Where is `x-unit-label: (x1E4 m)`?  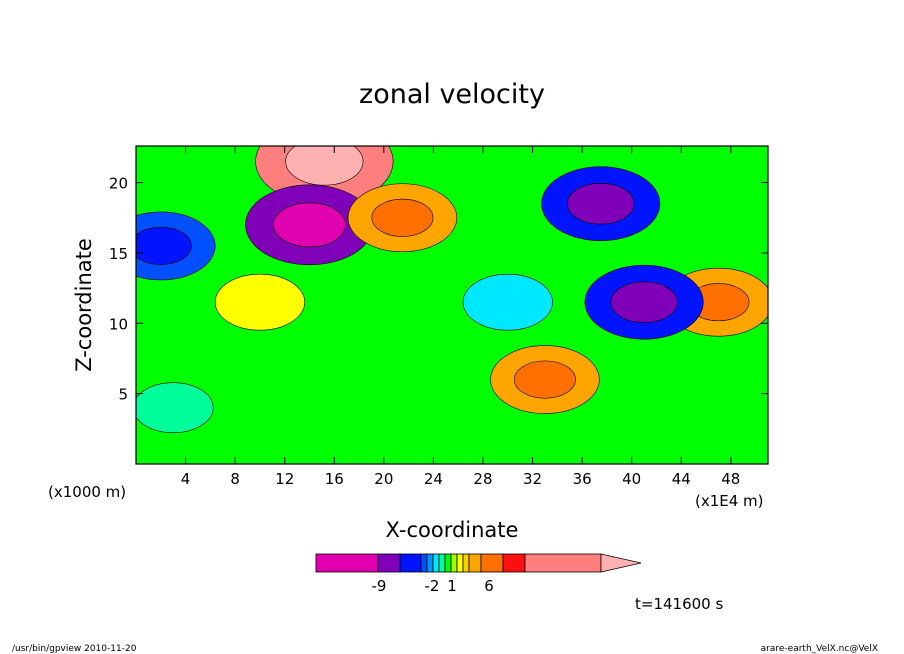 x-unit-label: (x1E4 m) is located at coordinates (729, 501).